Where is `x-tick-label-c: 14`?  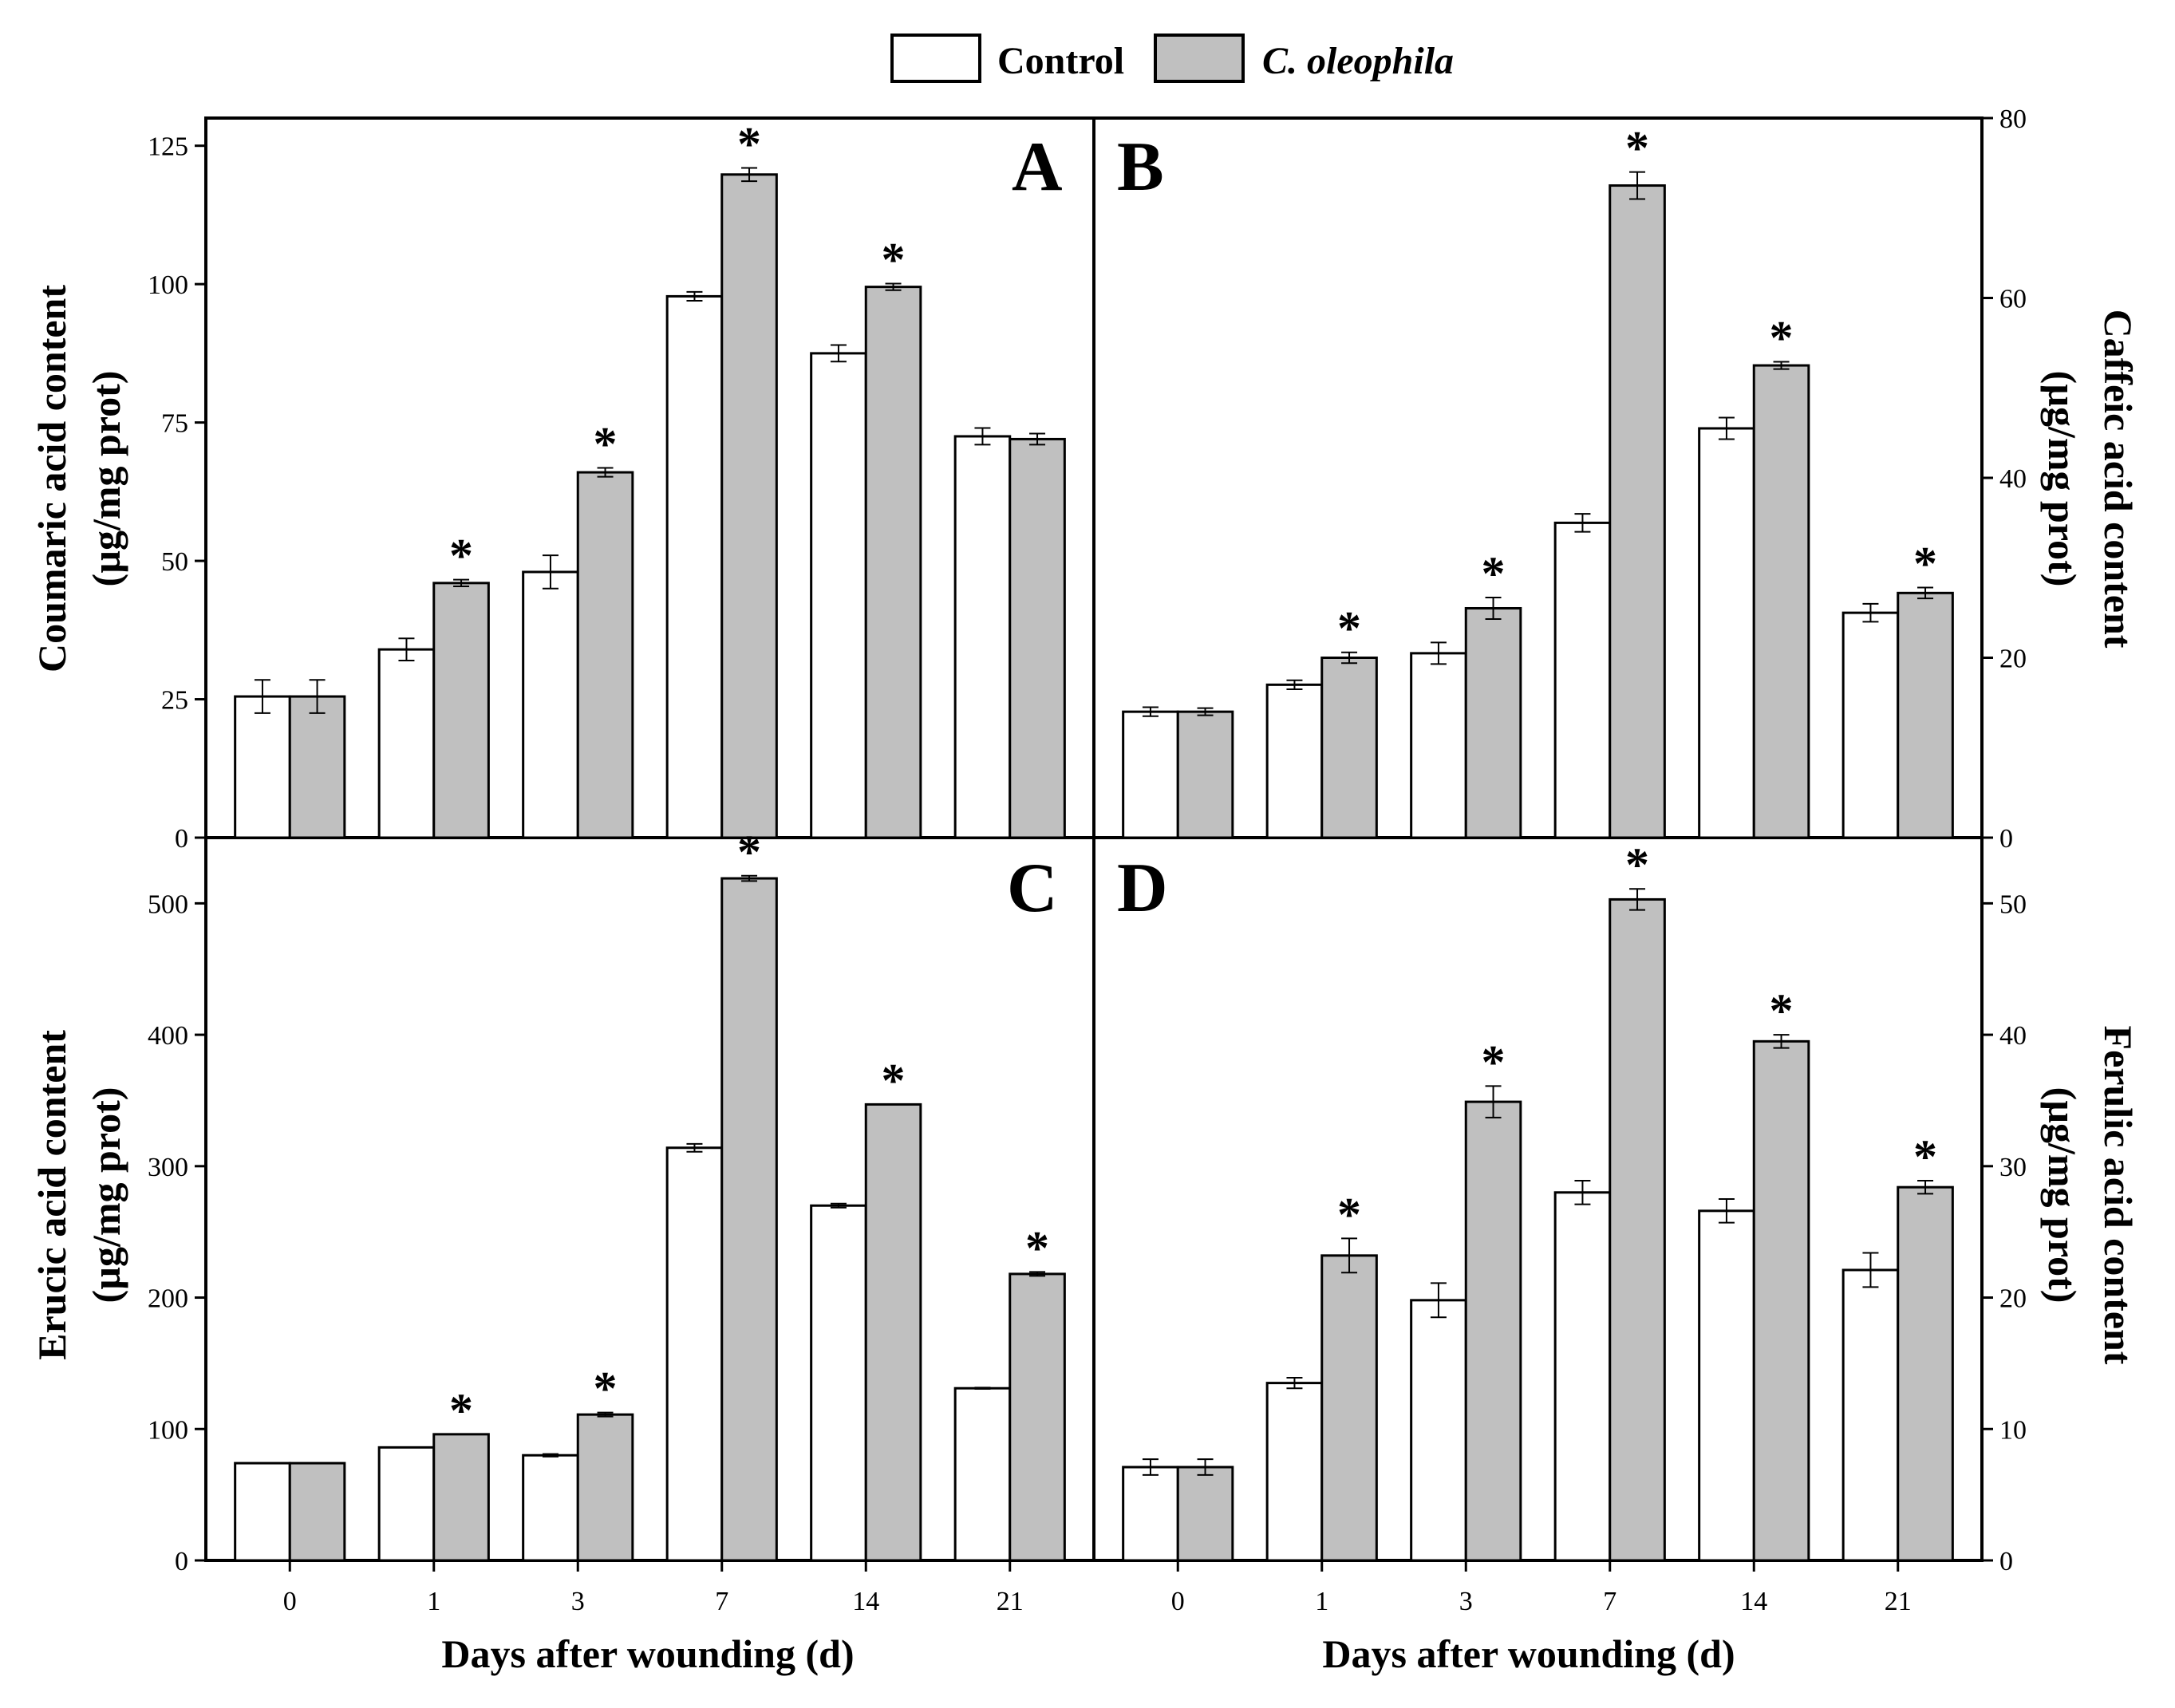
x-tick-label-c: 14 is located at coordinates (865, 1601).